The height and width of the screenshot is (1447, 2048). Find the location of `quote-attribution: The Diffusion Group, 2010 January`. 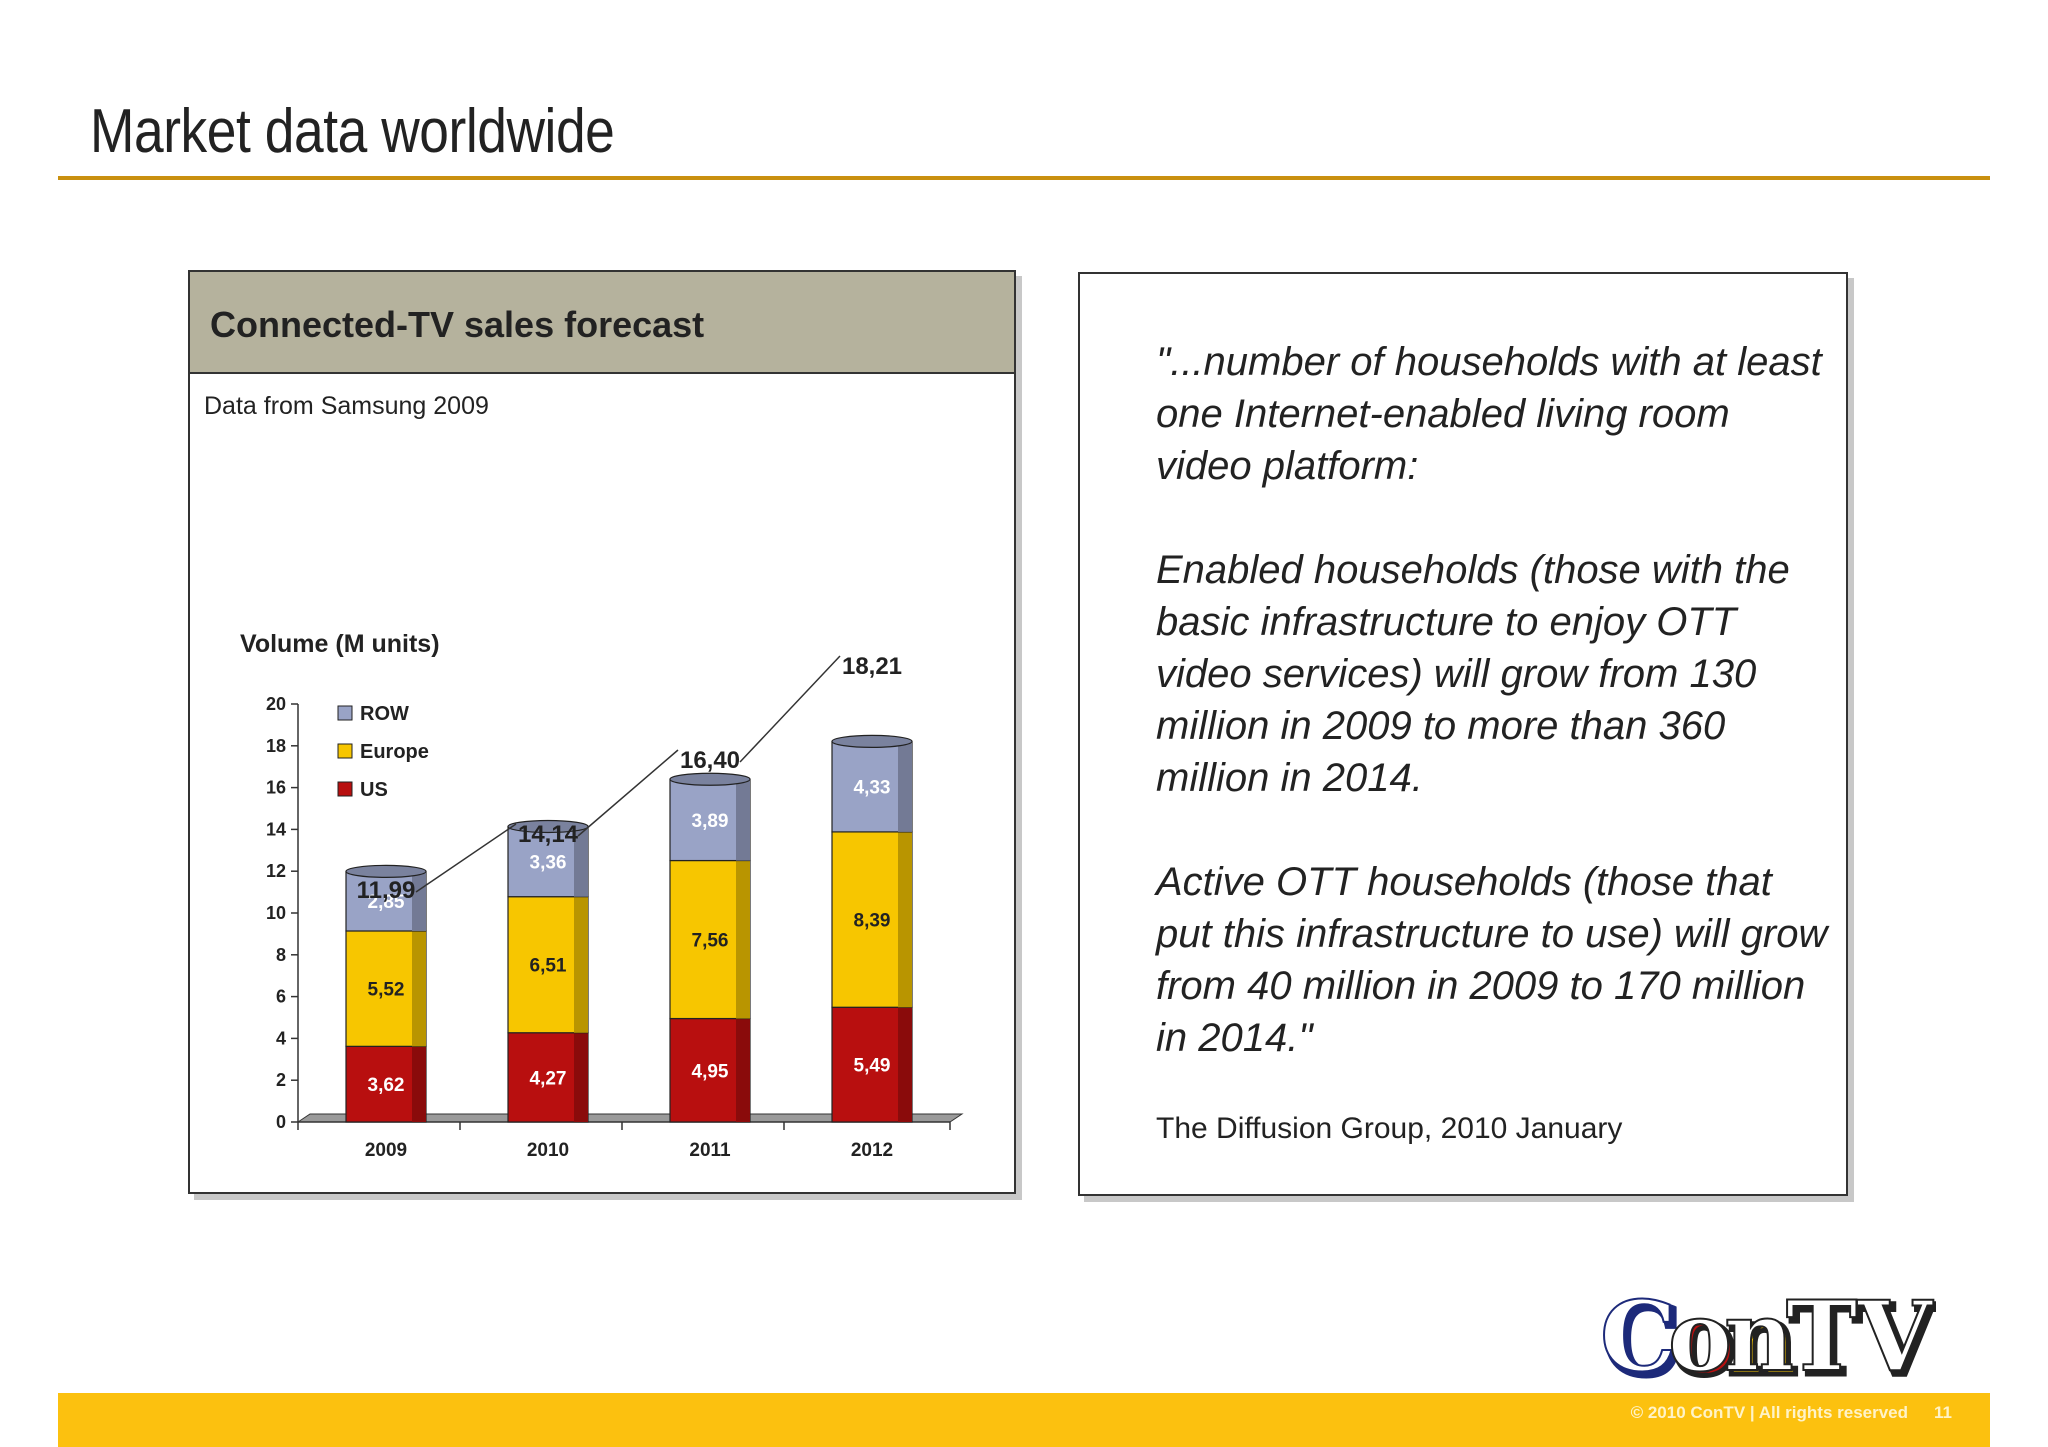

quote-attribution: The Diffusion Group, 2010 January is located at coordinates (1389, 1128).